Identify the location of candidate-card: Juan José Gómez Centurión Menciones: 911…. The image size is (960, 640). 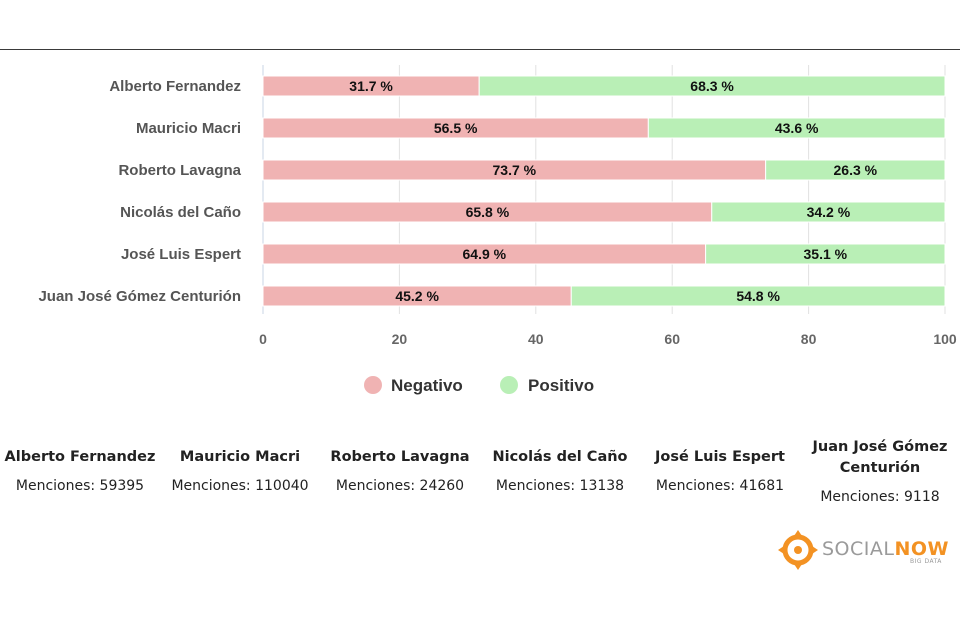
(880, 472).